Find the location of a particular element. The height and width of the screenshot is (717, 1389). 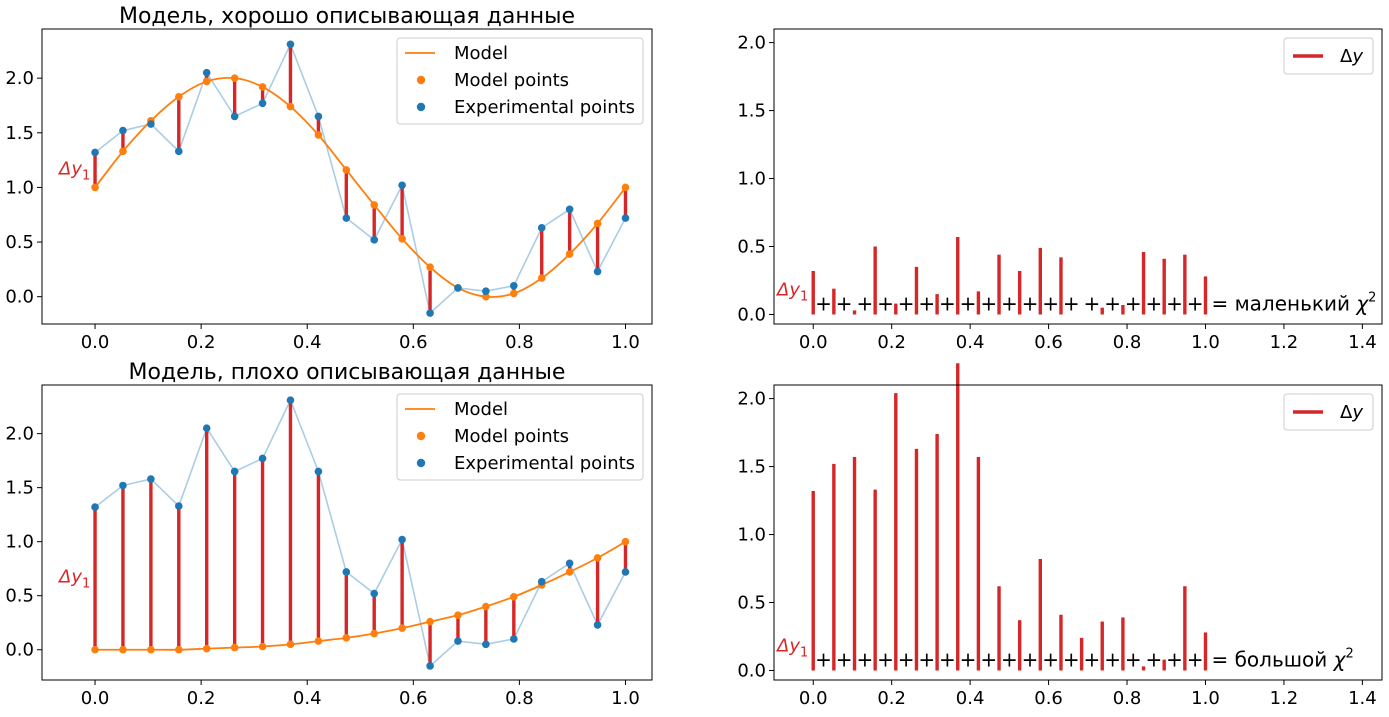

model-curve is located at coordinates (360, 595).